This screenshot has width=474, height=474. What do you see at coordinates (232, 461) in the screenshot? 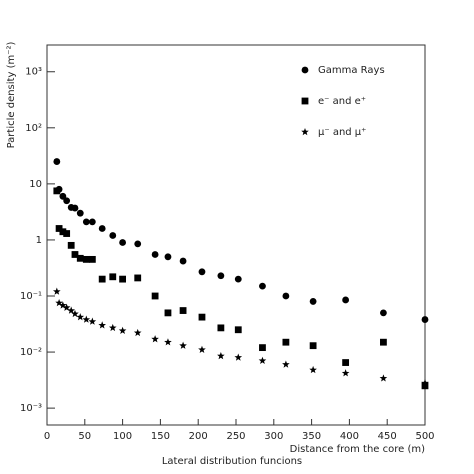
I see `caption: Lateral distribution funcions` at bounding box center [232, 461].